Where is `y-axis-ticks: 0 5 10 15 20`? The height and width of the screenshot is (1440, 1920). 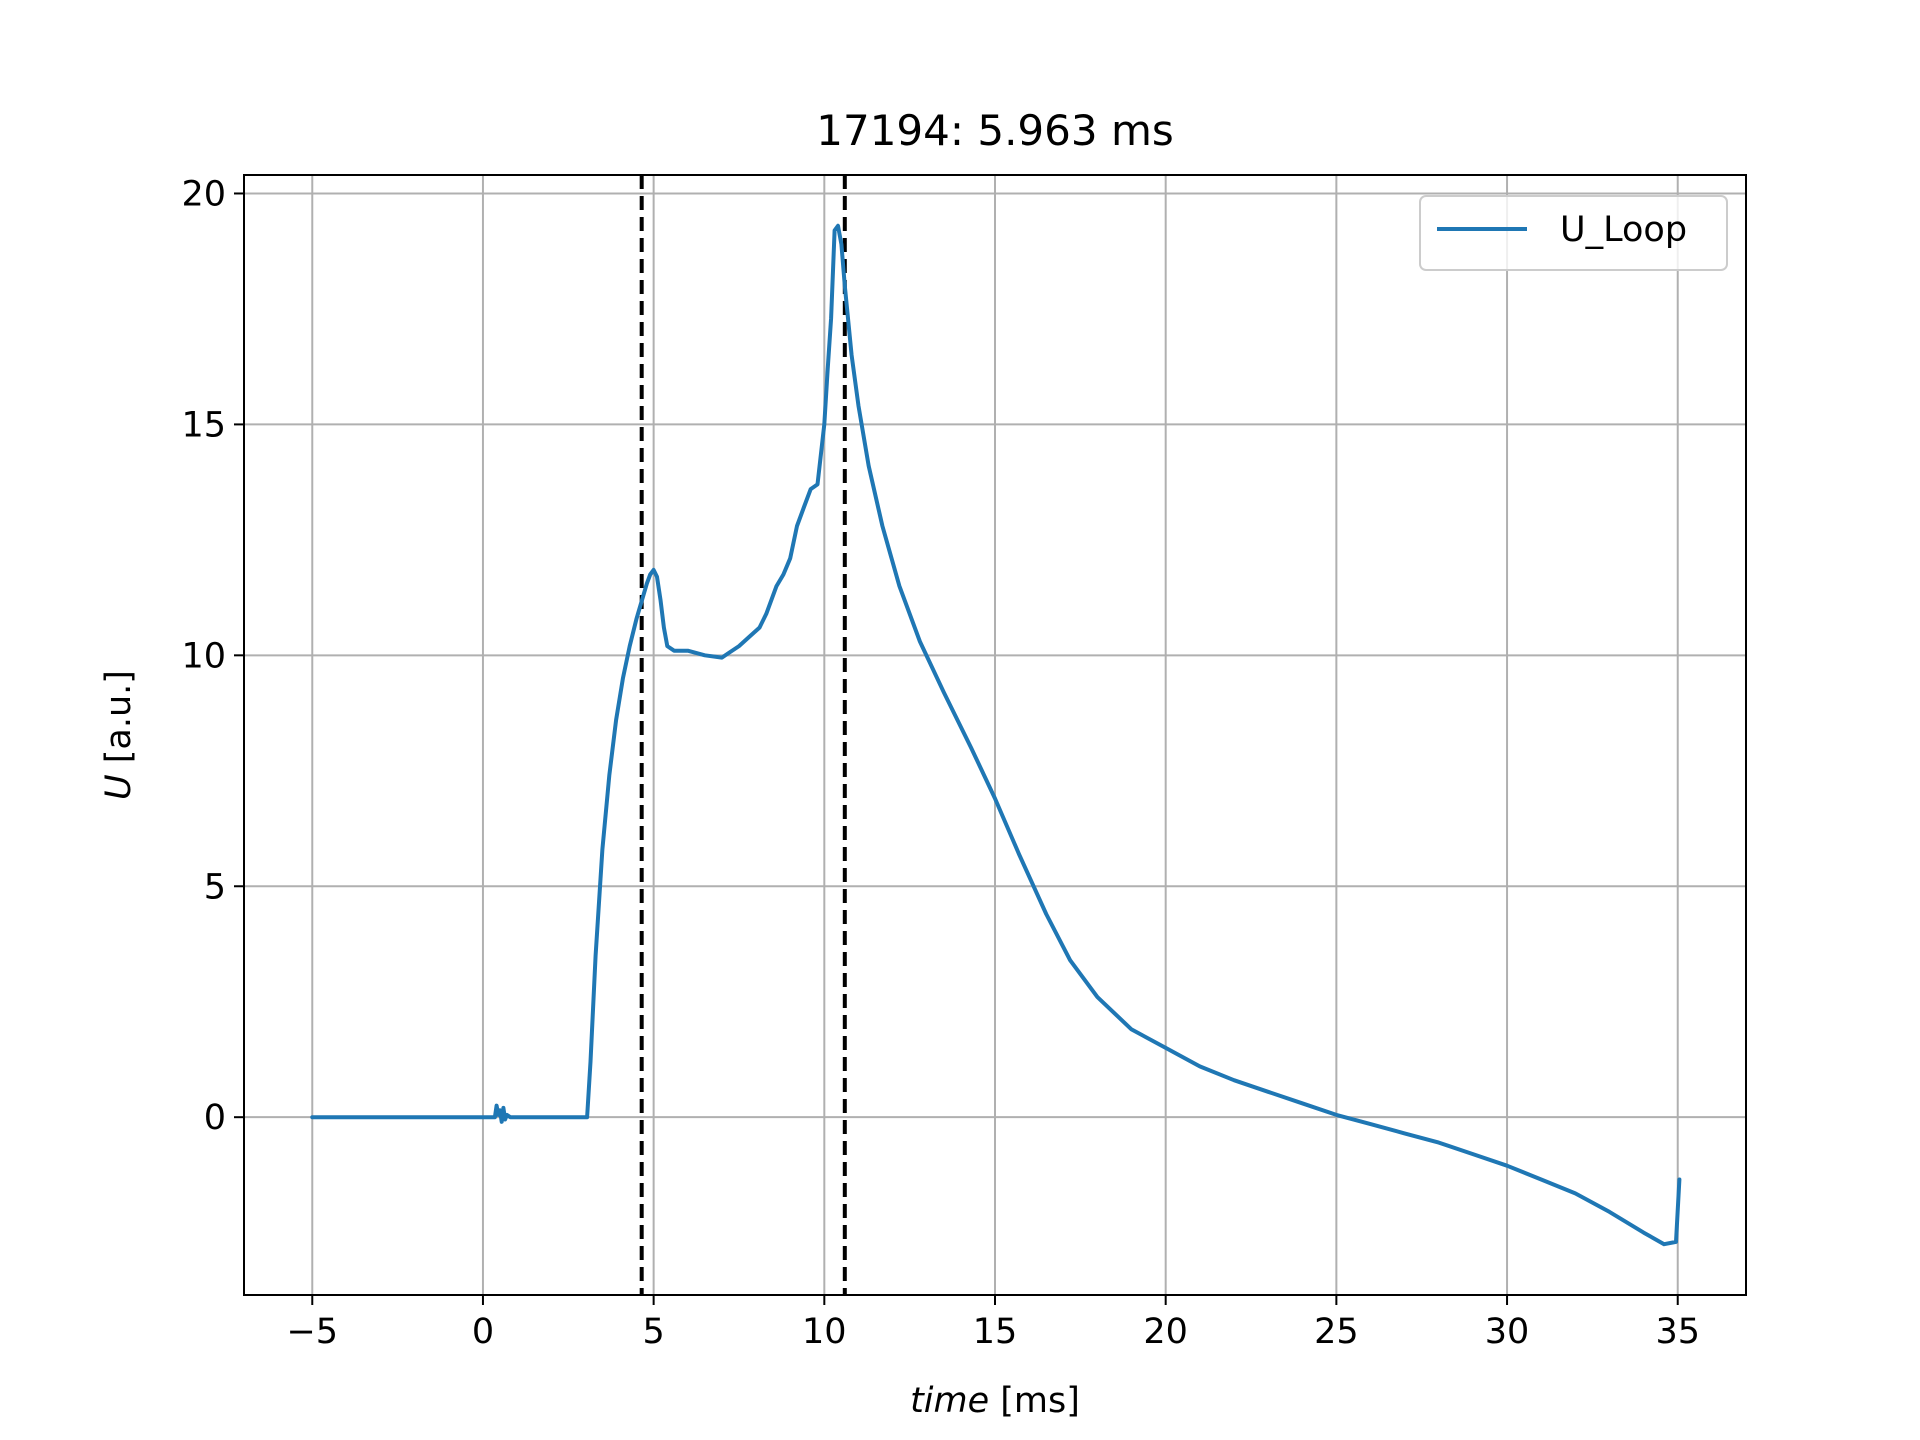 y-axis-ticks: 0 5 10 15 20 is located at coordinates (212, 656).